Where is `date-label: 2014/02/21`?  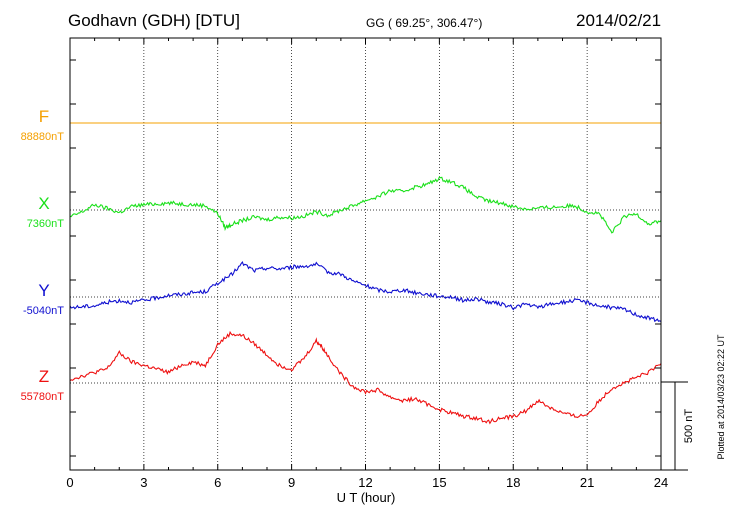 date-label: 2014/02/21 is located at coordinates (619, 20).